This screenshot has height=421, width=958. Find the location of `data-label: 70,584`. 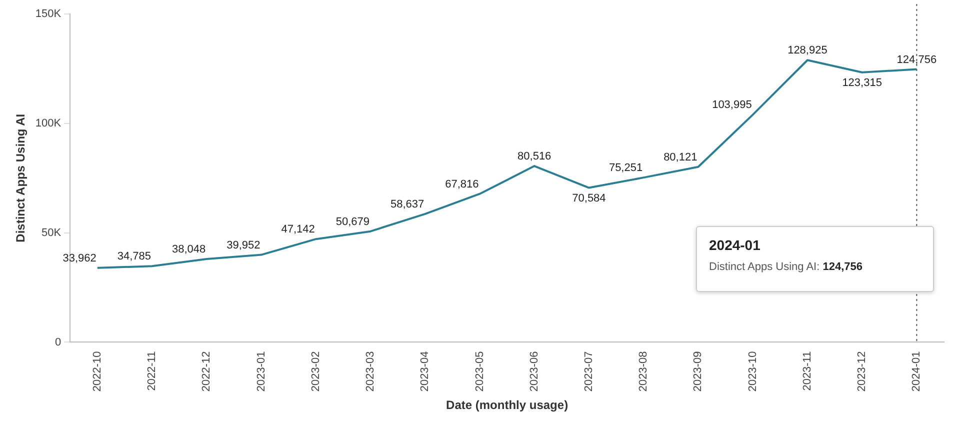

data-label: 70,584 is located at coordinates (589, 198).